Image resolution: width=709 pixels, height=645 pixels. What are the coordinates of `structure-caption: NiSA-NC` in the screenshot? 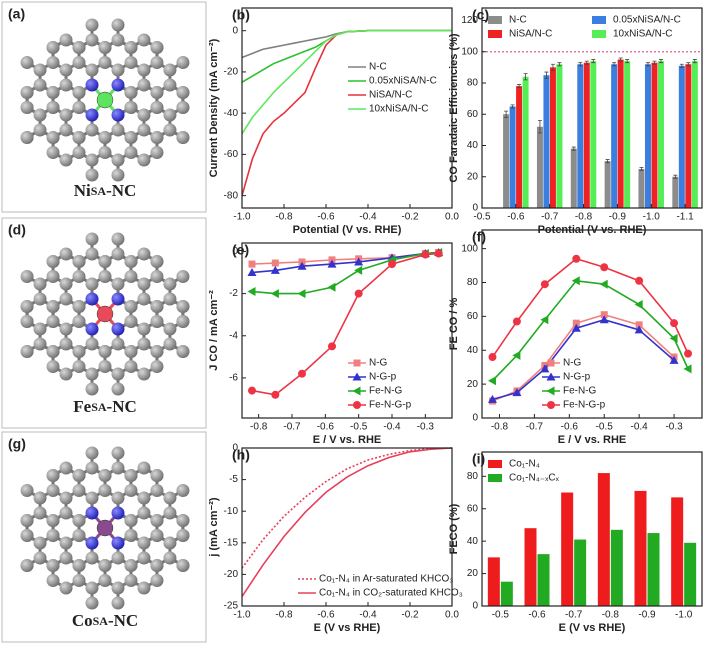 It's located at (105, 190).